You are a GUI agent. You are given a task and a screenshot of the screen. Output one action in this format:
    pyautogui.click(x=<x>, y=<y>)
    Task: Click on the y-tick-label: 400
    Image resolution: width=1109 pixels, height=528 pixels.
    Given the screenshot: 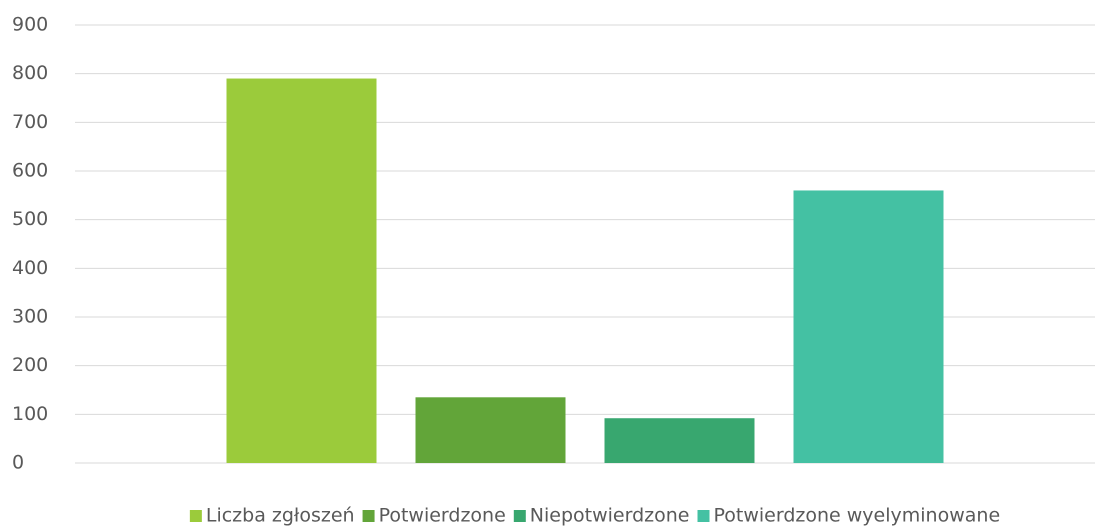 What is the action you would take?
    pyautogui.click(x=30, y=268)
    